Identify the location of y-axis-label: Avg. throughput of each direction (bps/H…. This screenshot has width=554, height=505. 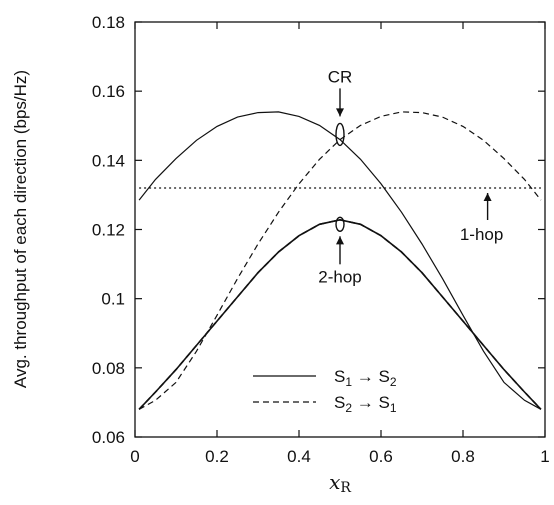
(20, 229).